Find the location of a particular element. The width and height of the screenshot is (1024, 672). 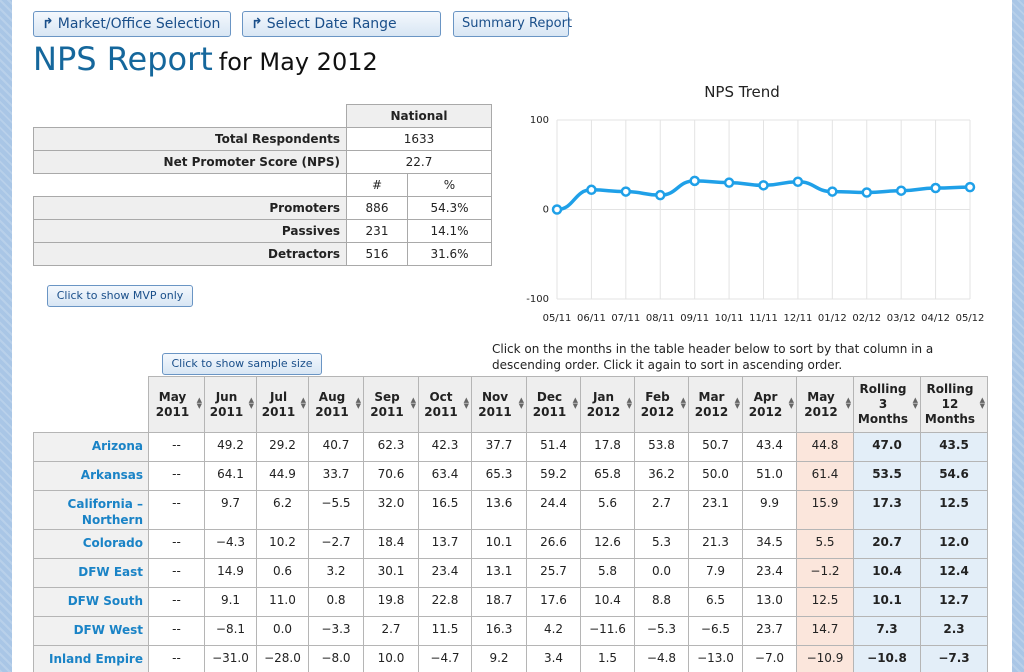

column-header: Oct 2011 ▲ ▼ is located at coordinates (445, 404).